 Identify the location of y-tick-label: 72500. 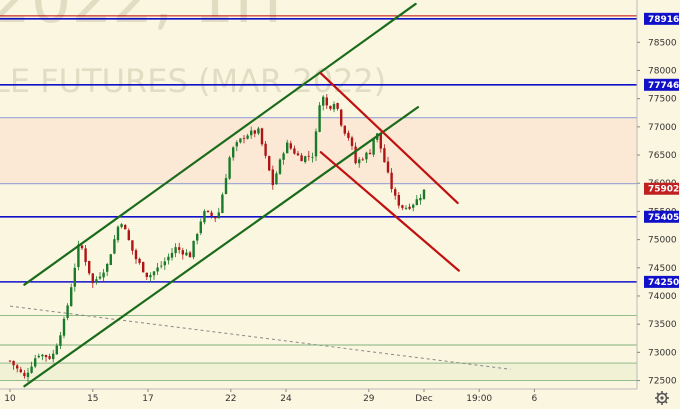
(662, 382).